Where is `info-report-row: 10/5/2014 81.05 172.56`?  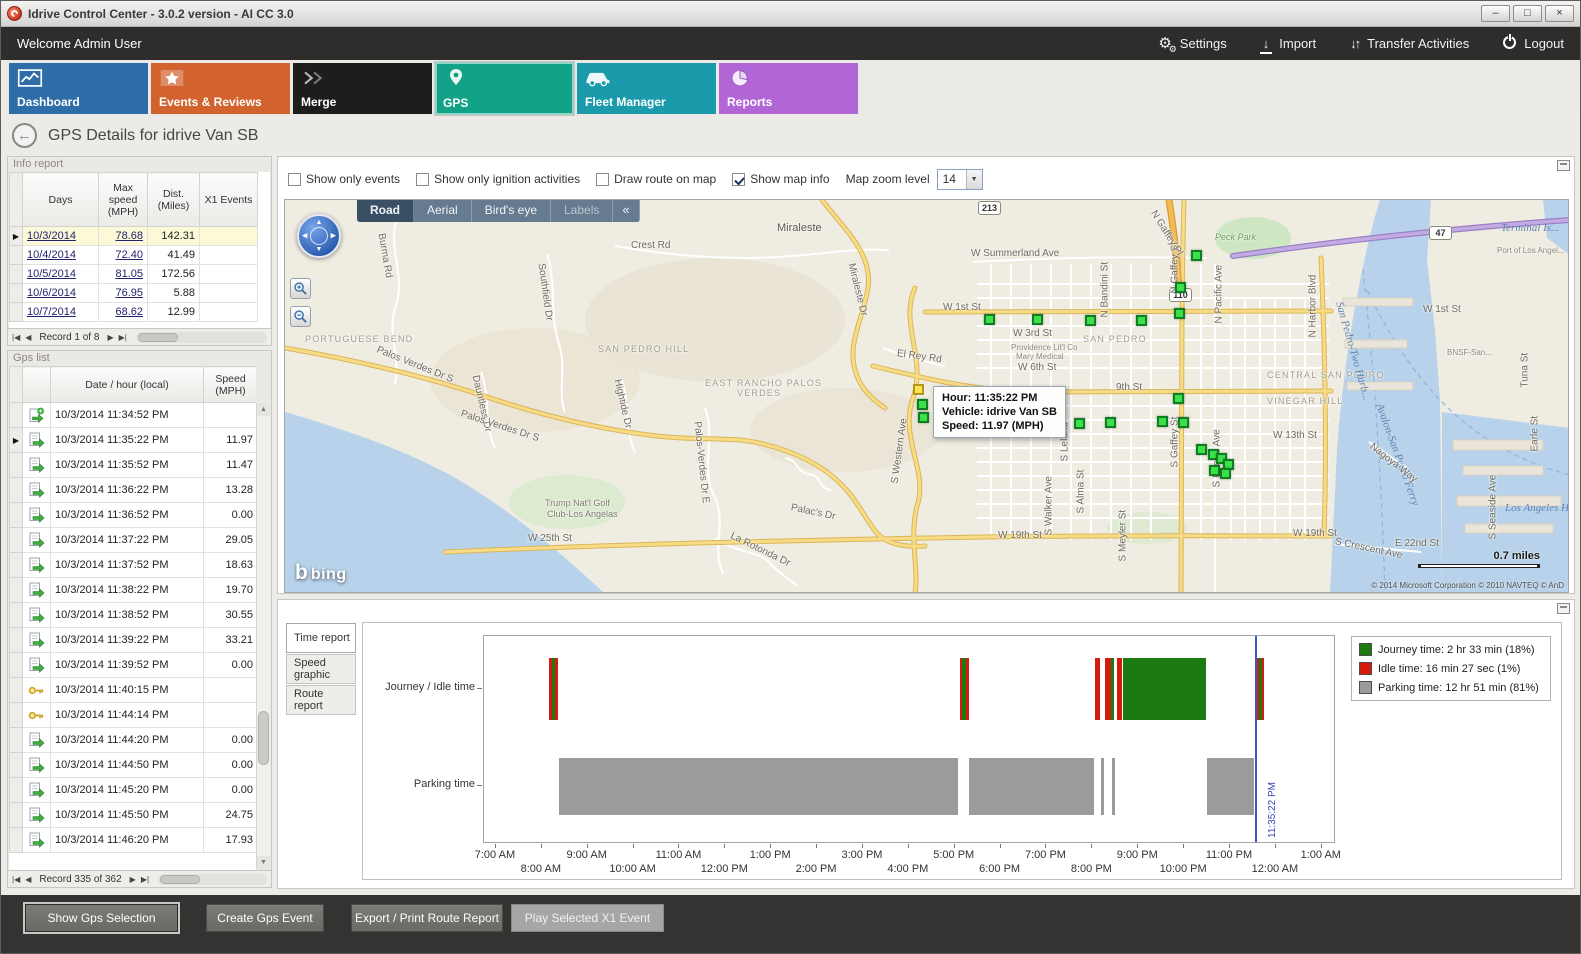
info-report-row: 10/5/2014 81.05 172.56 is located at coordinates (133, 274).